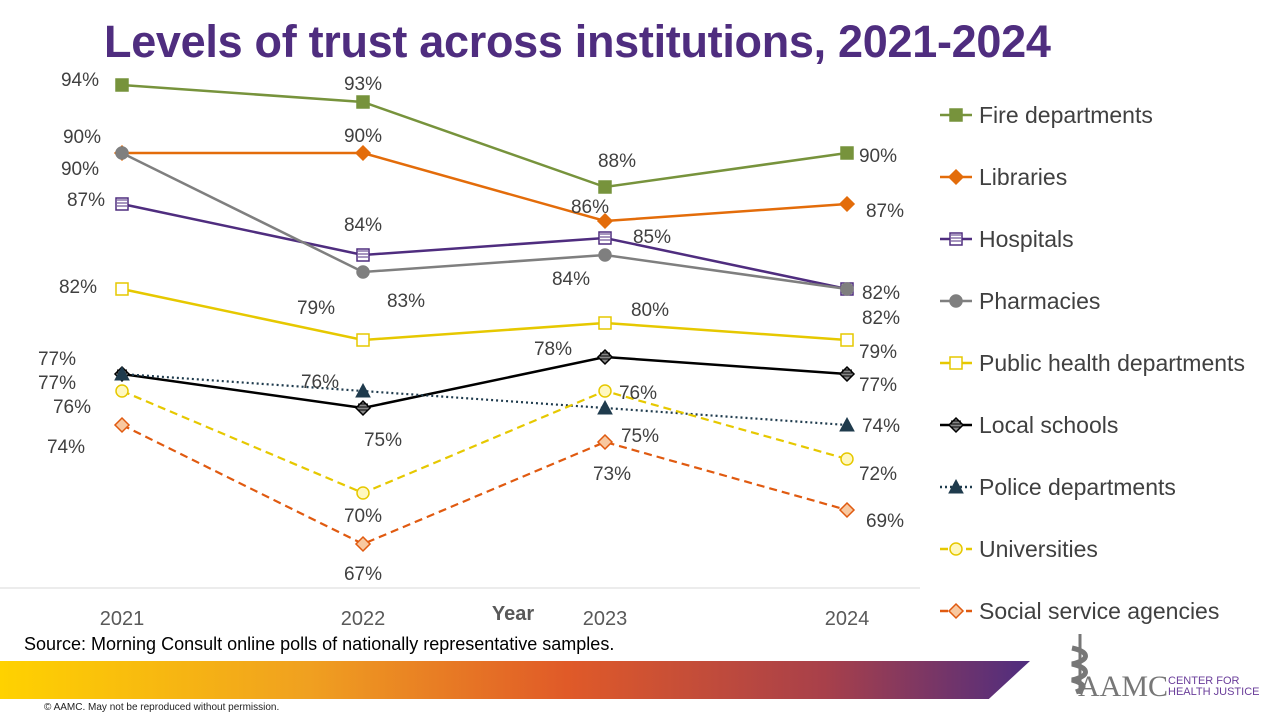  Describe the element at coordinates (484, 314) in the screenshot. I see `series-line-public-health-departments` at that location.